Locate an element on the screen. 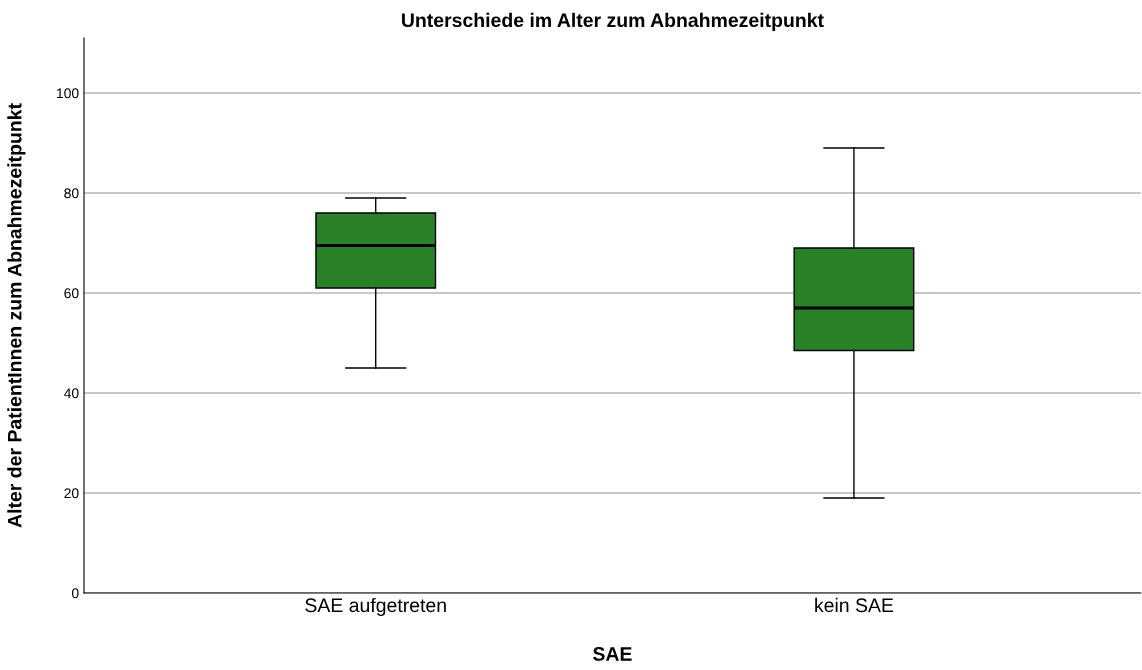 This screenshot has height=670, width=1142. x-tick-label: kein SAE is located at coordinates (854, 605).